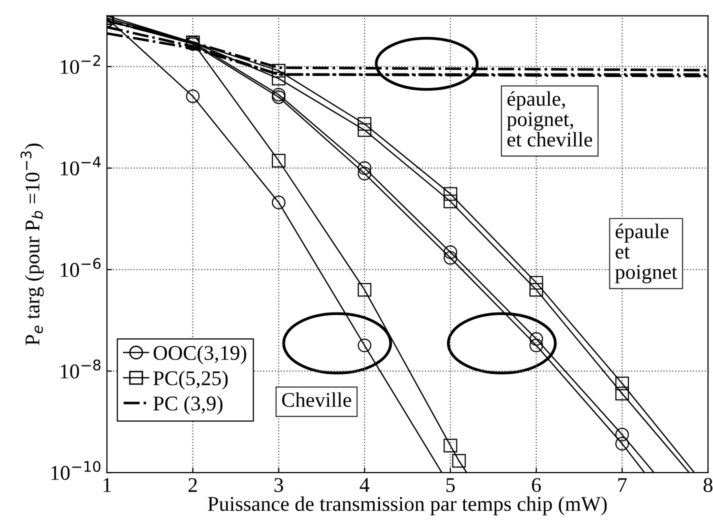 The width and height of the screenshot is (713, 528). I want to click on x-tick-label: 3, so click(279, 485).